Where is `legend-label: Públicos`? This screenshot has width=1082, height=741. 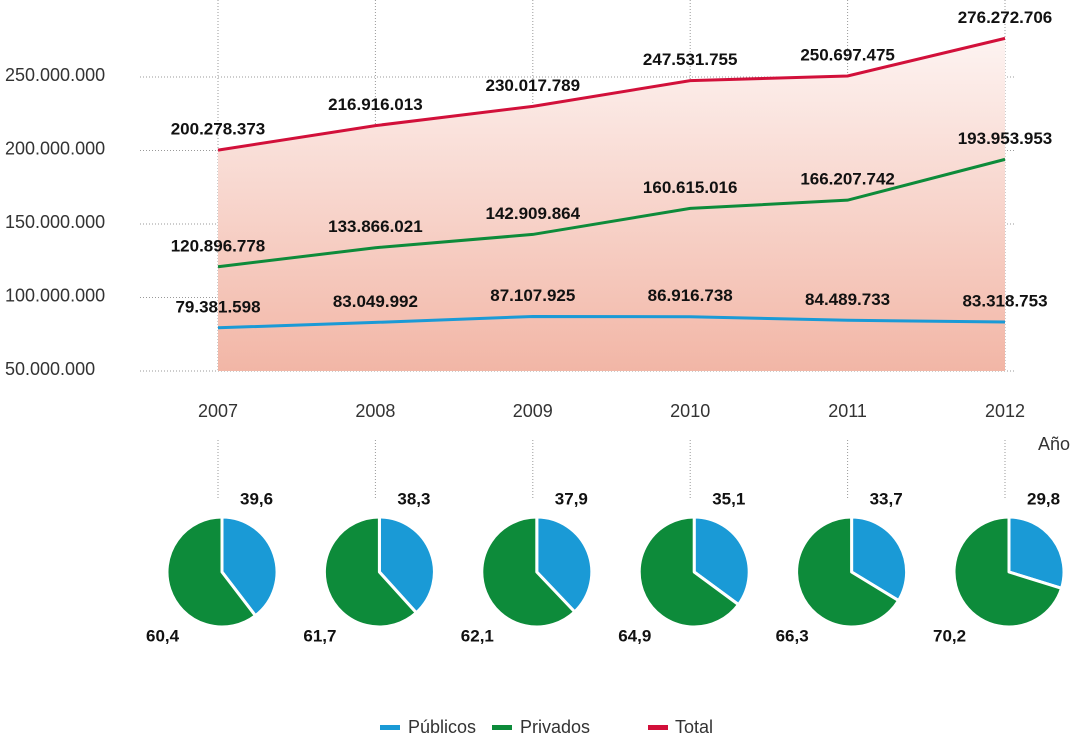 legend-label: Públicos is located at coordinates (442, 727).